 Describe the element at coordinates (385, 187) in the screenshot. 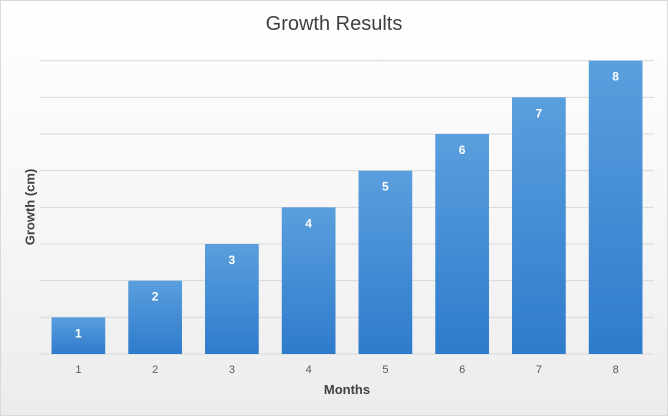

I see `data-label-5: 5` at that location.